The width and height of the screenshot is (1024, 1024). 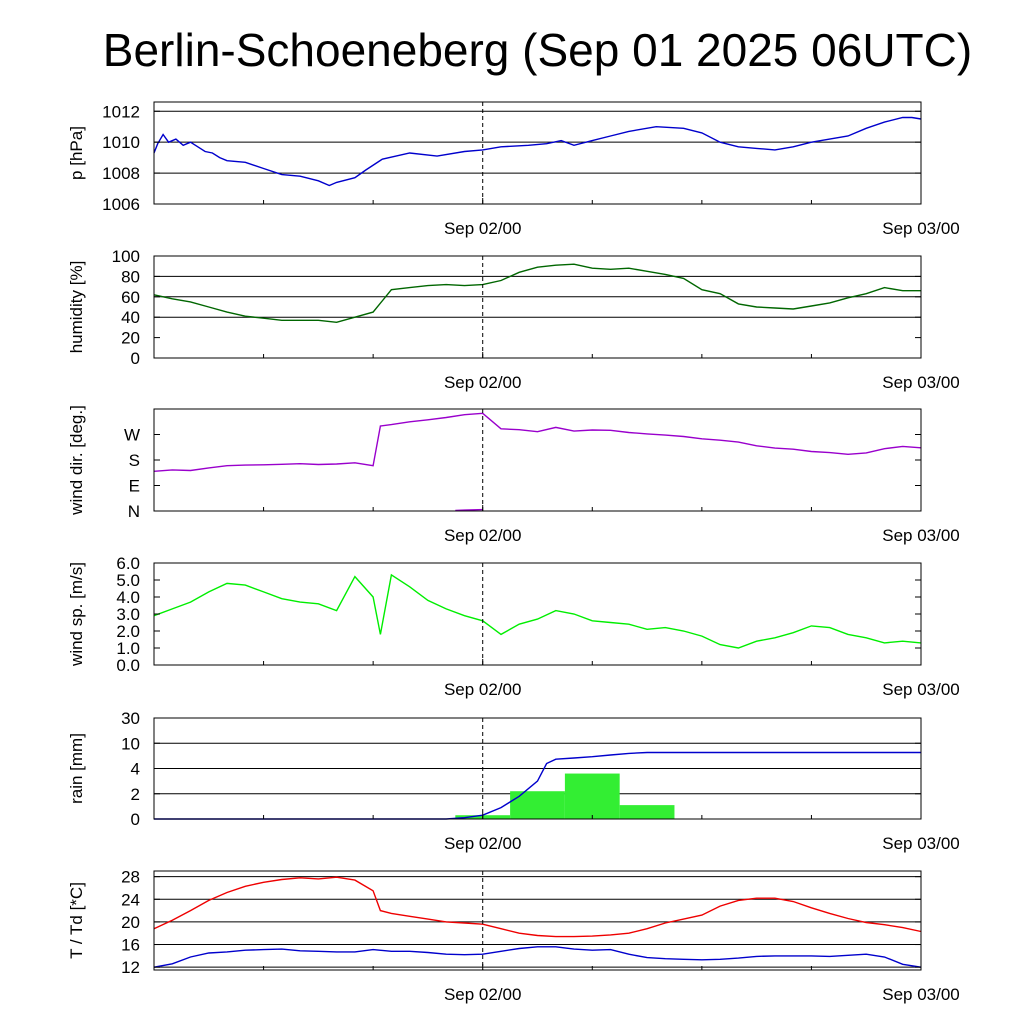 What do you see at coordinates (130, 945) in the screenshot?
I see `y-tick-label: 16` at bounding box center [130, 945].